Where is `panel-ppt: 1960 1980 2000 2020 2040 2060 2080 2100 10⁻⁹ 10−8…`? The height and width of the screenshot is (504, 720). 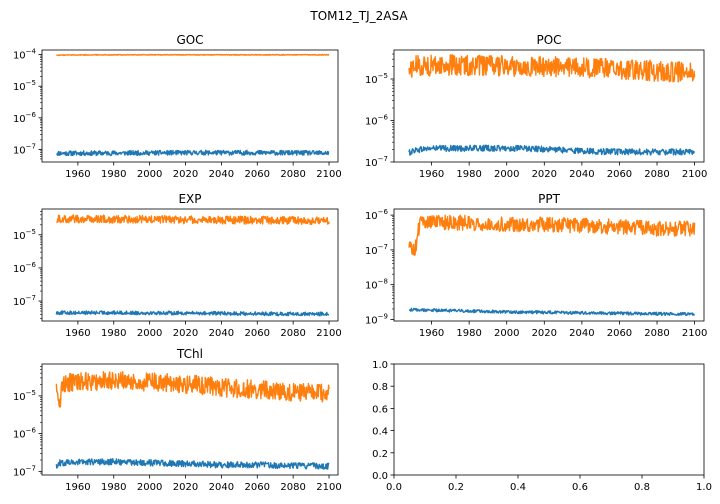
panel-ppt: 1960 1980 2000 2020 2040 2060 2080 2100 10⁻⁹ 10−8… is located at coordinates (536, 265).